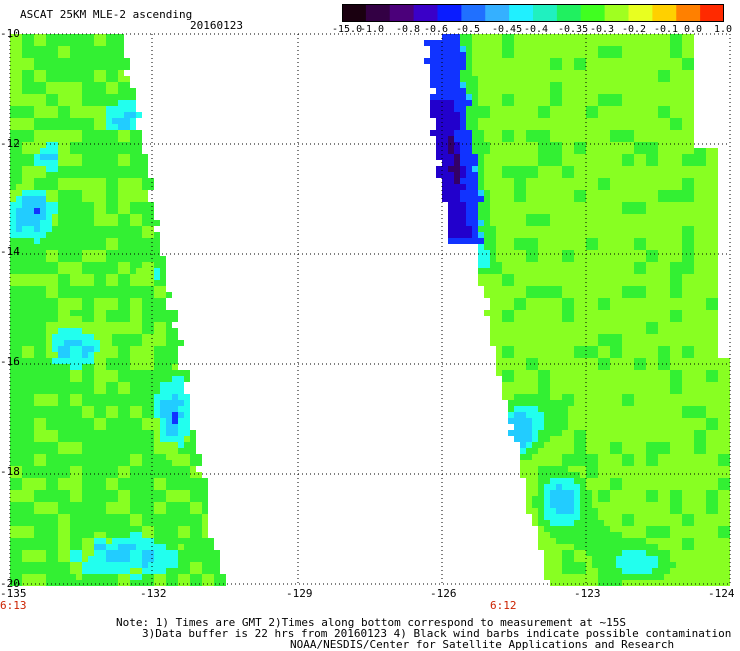 Image resolution: width=740 pixels, height=651 pixels. Describe the element at coordinates (521, 13) in the screenshot. I see `colorbar-swatch` at that location.